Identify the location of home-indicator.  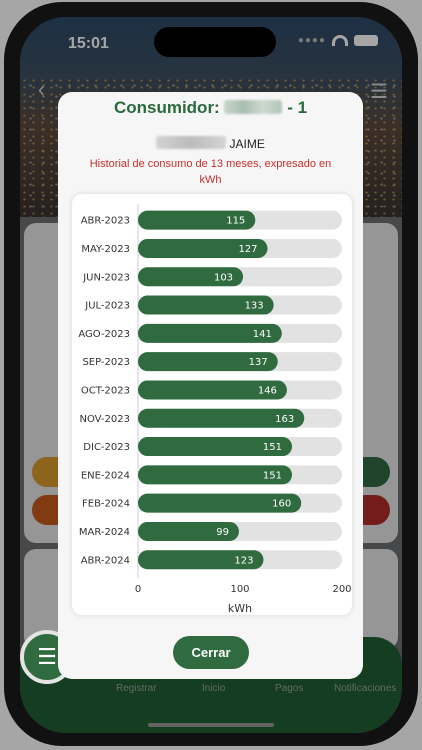
(211, 725).